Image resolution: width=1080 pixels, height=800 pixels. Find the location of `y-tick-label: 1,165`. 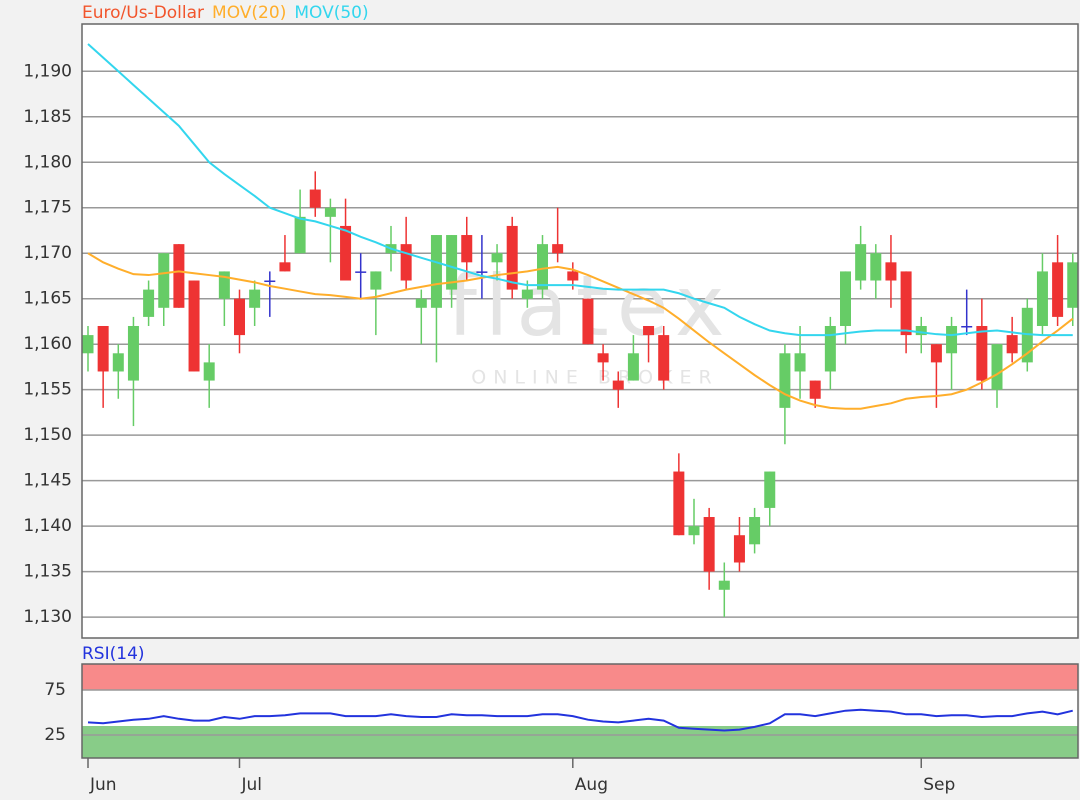

y-tick-label: 1,165 is located at coordinates (47, 299).